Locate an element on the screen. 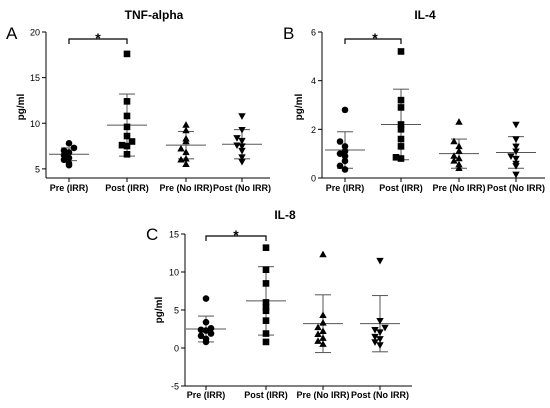 This screenshot has width=550, height=408. panel-c-category: Post (IRR) is located at coordinates (266, 395).